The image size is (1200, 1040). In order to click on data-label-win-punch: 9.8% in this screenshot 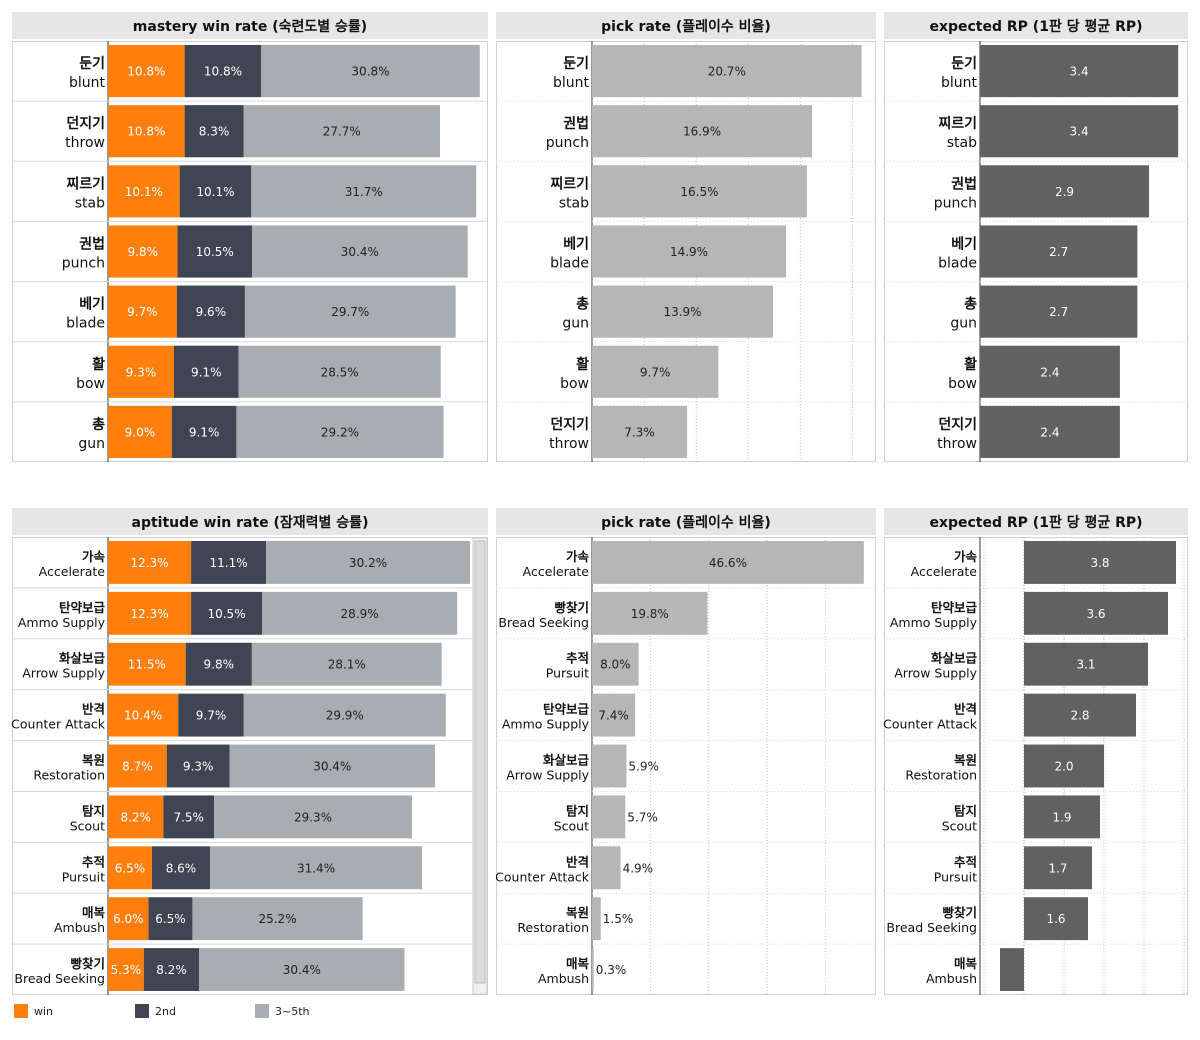, I will do `click(143, 252)`.